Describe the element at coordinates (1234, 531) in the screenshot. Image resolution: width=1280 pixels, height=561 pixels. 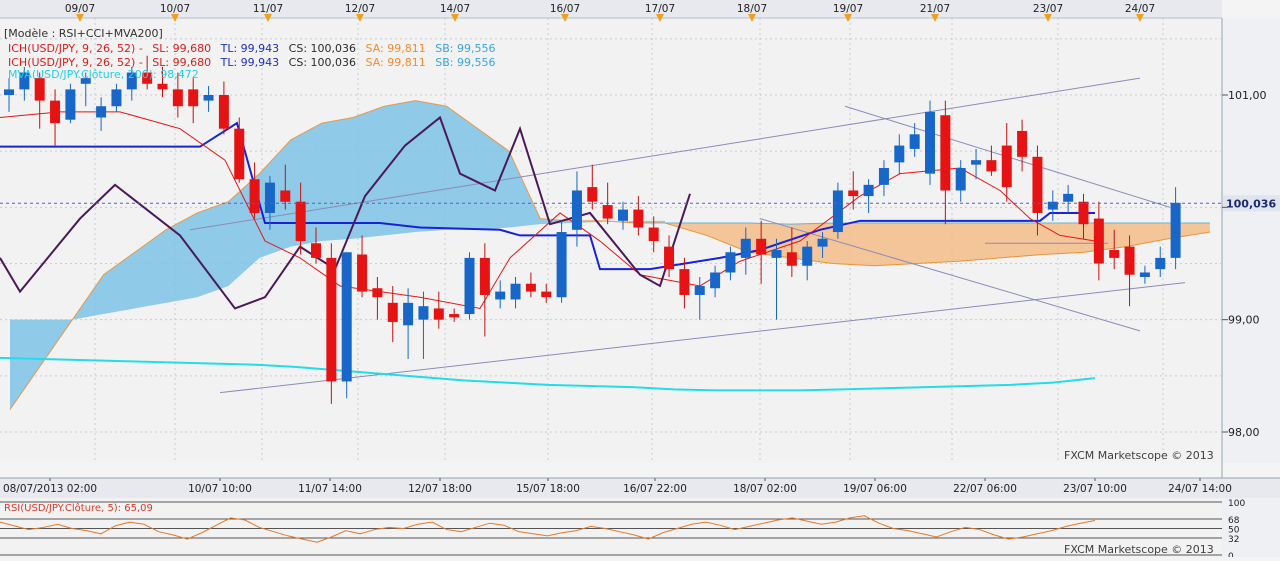
I see `rsi-level-label: 50` at that location.